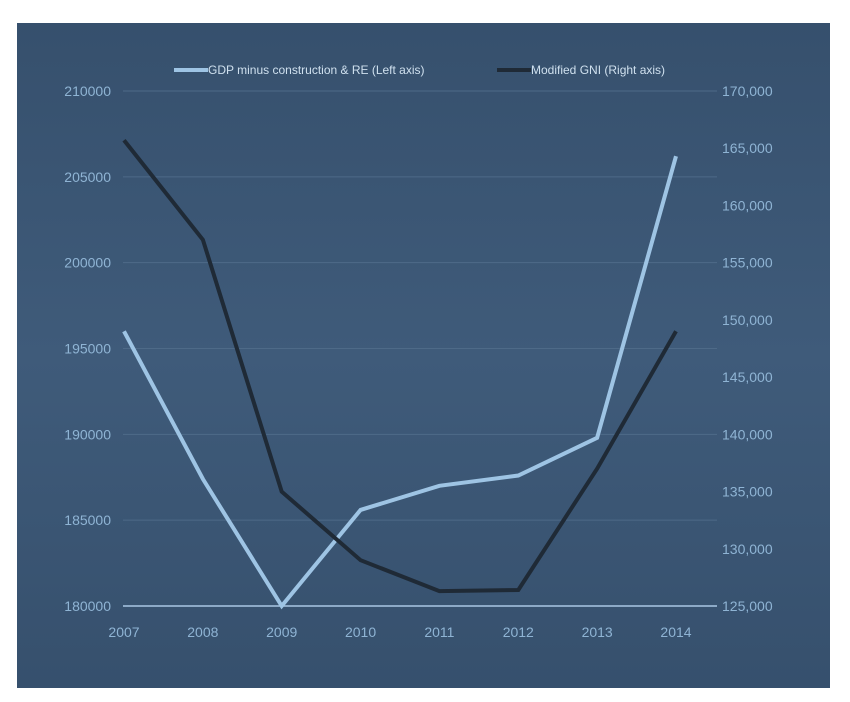 The width and height of the screenshot is (850, 702). I want to click on x-tick-label: 2011, so click(439, 632).